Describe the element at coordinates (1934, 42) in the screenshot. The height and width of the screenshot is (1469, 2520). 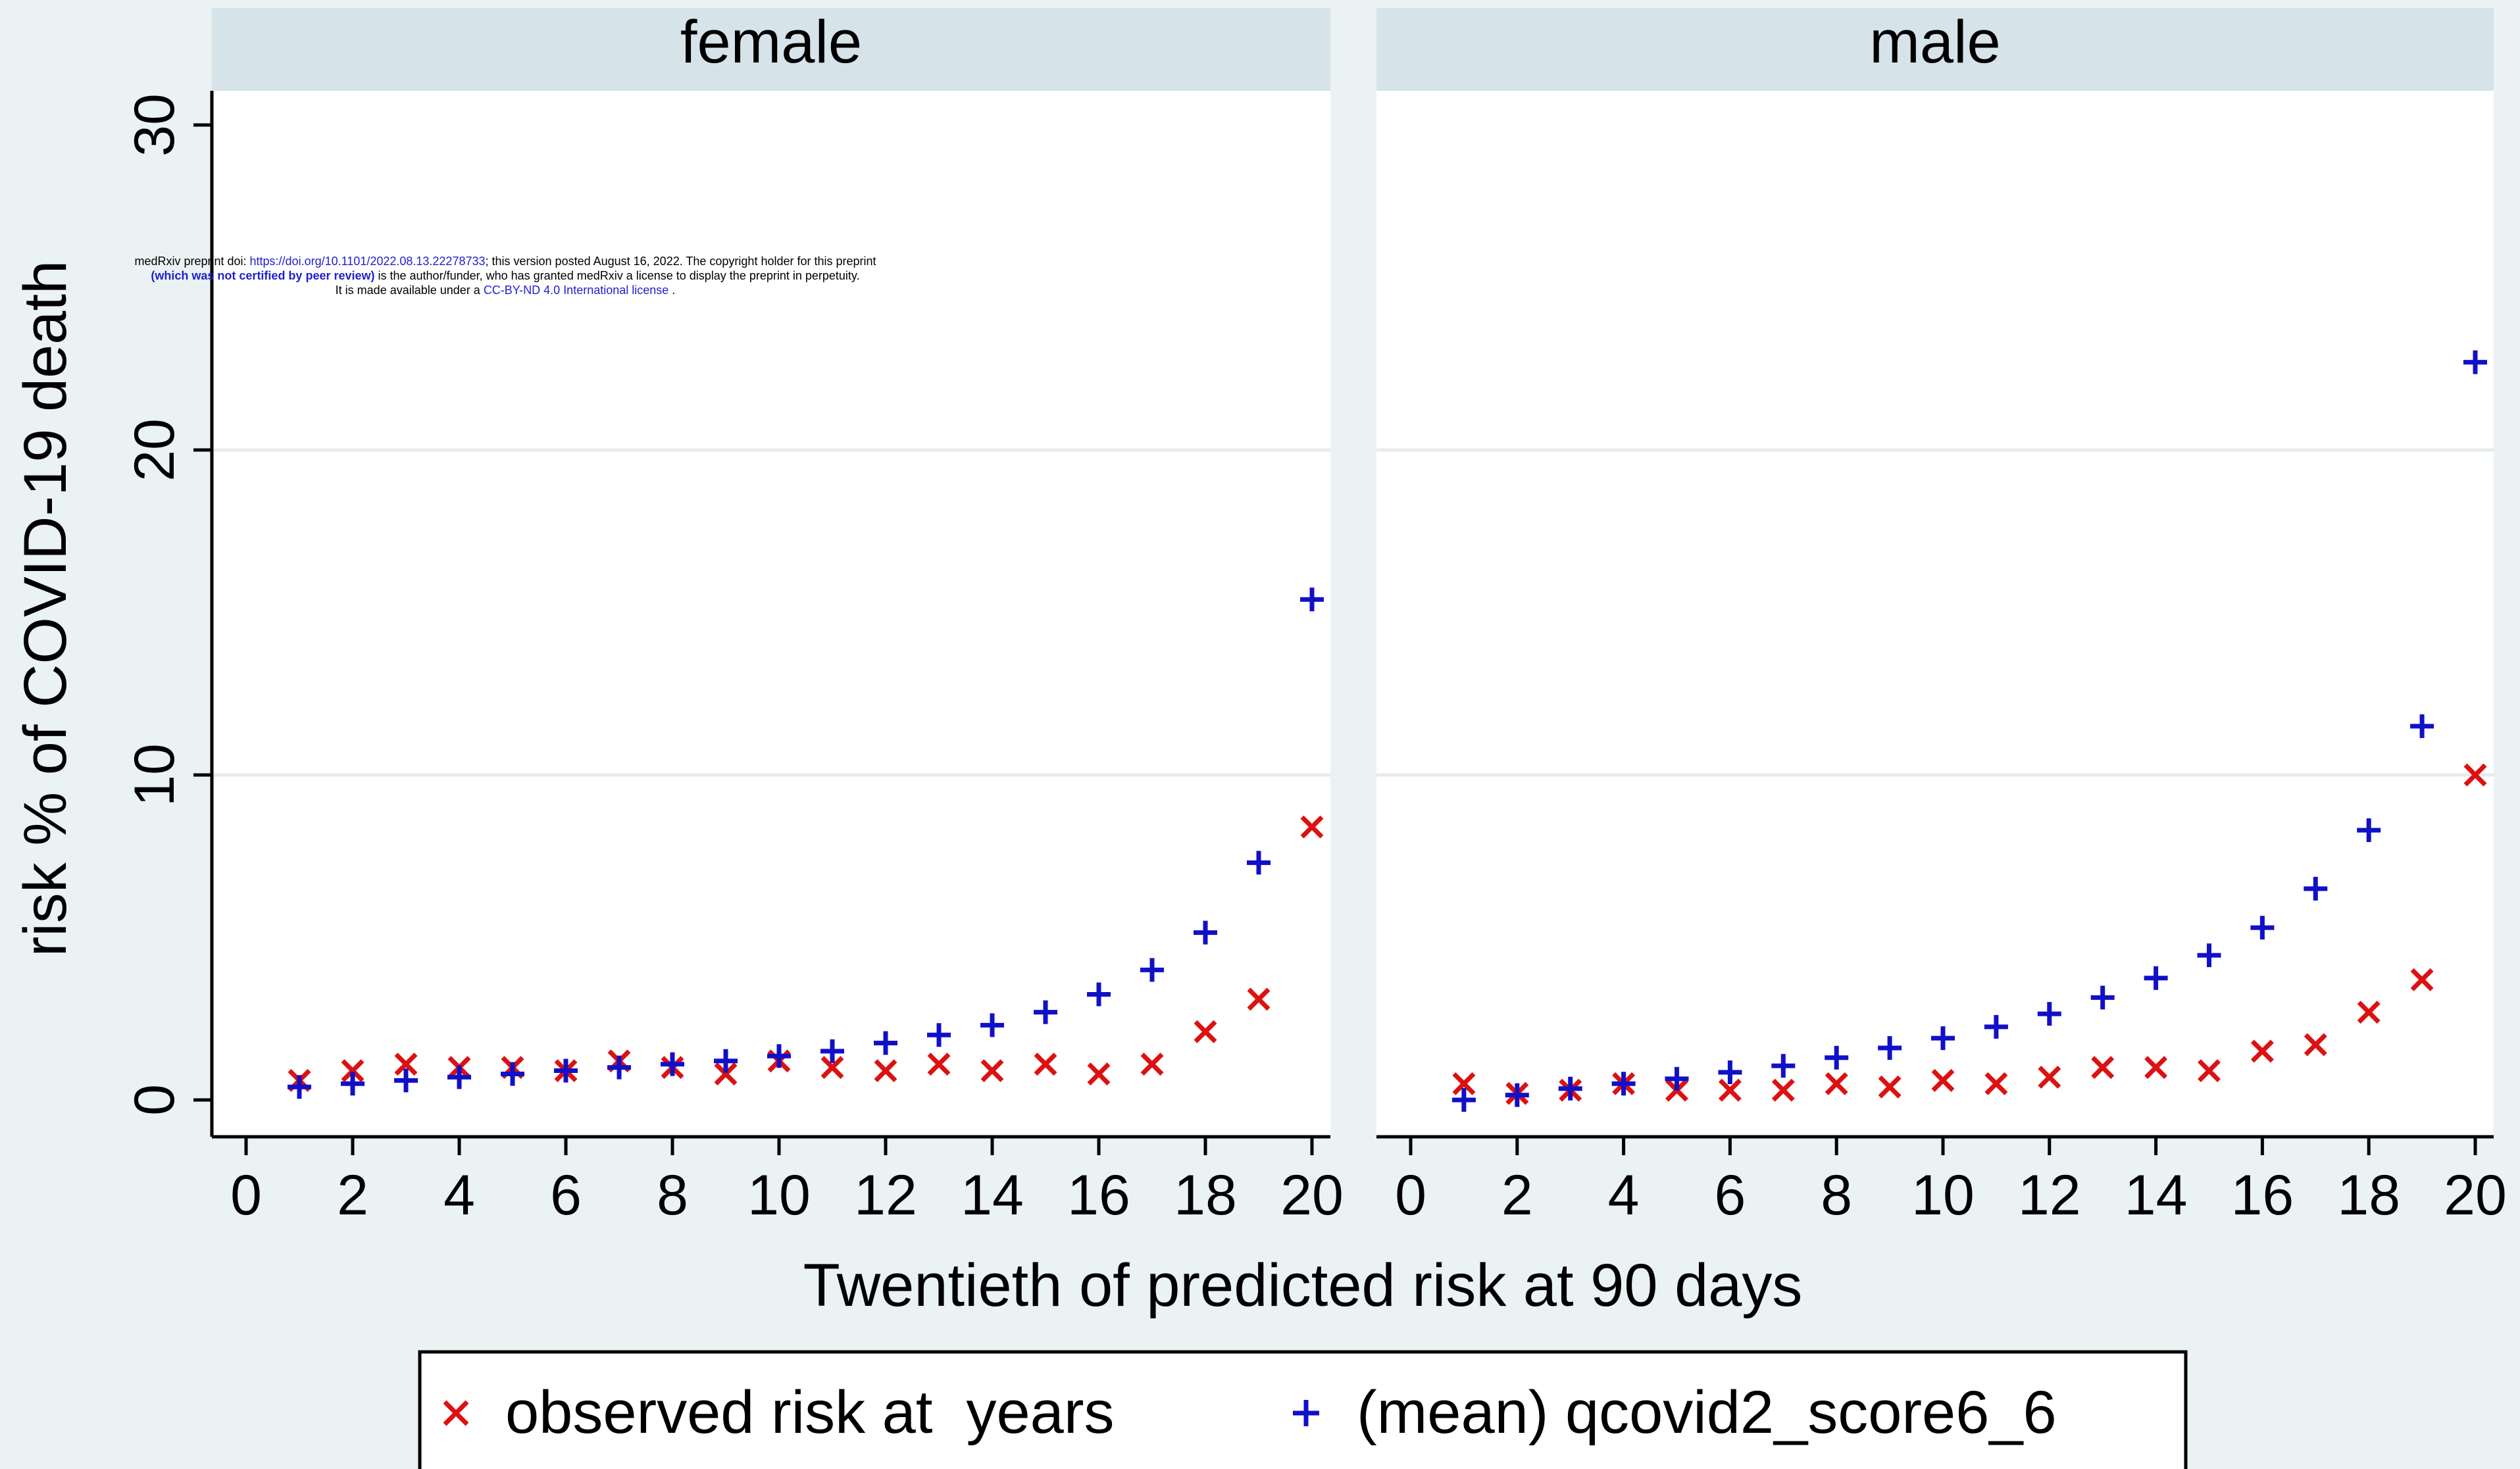
I see `panel-title: male` at that location.